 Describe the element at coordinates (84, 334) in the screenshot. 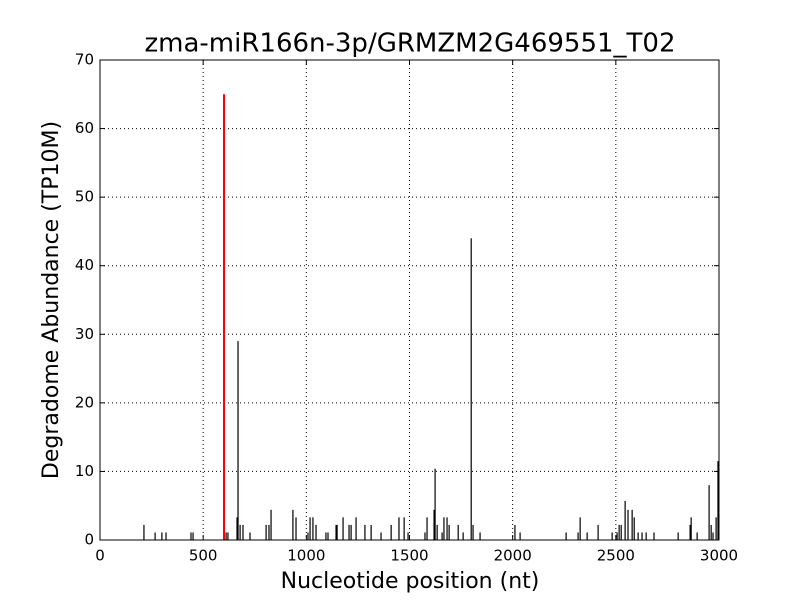

I see `y-tick-label: 30` at that location.